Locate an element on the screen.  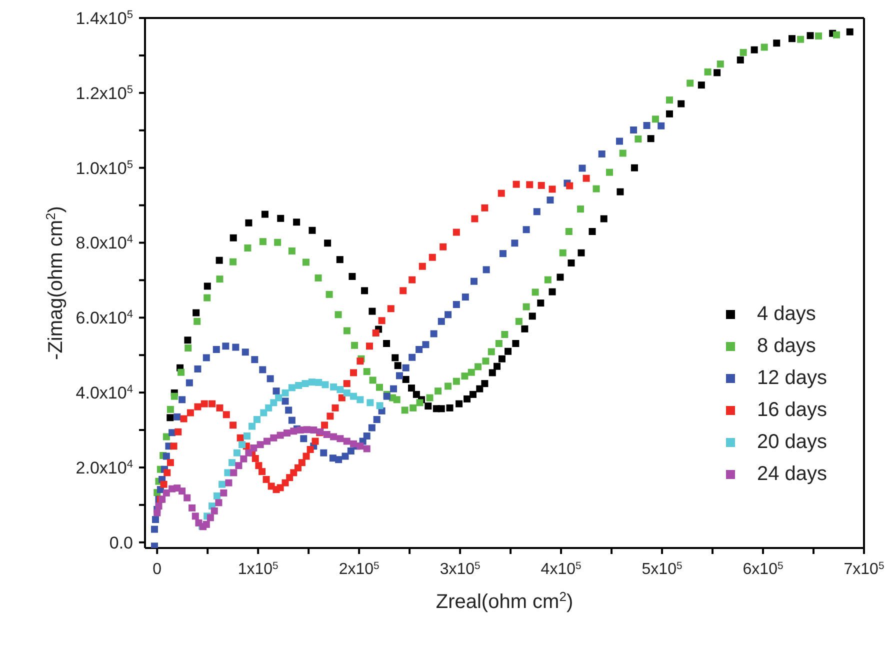
y-tick-label: 4.0x10$^{4}$ is located at coordinates (104, 393).